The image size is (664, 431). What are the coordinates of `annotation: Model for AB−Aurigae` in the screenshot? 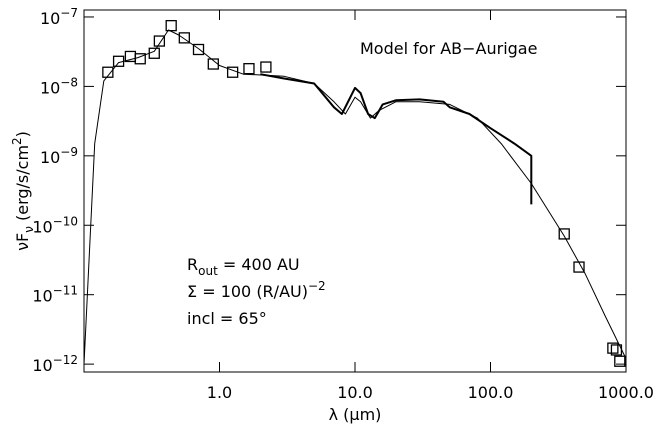 It's located at (448, 48).